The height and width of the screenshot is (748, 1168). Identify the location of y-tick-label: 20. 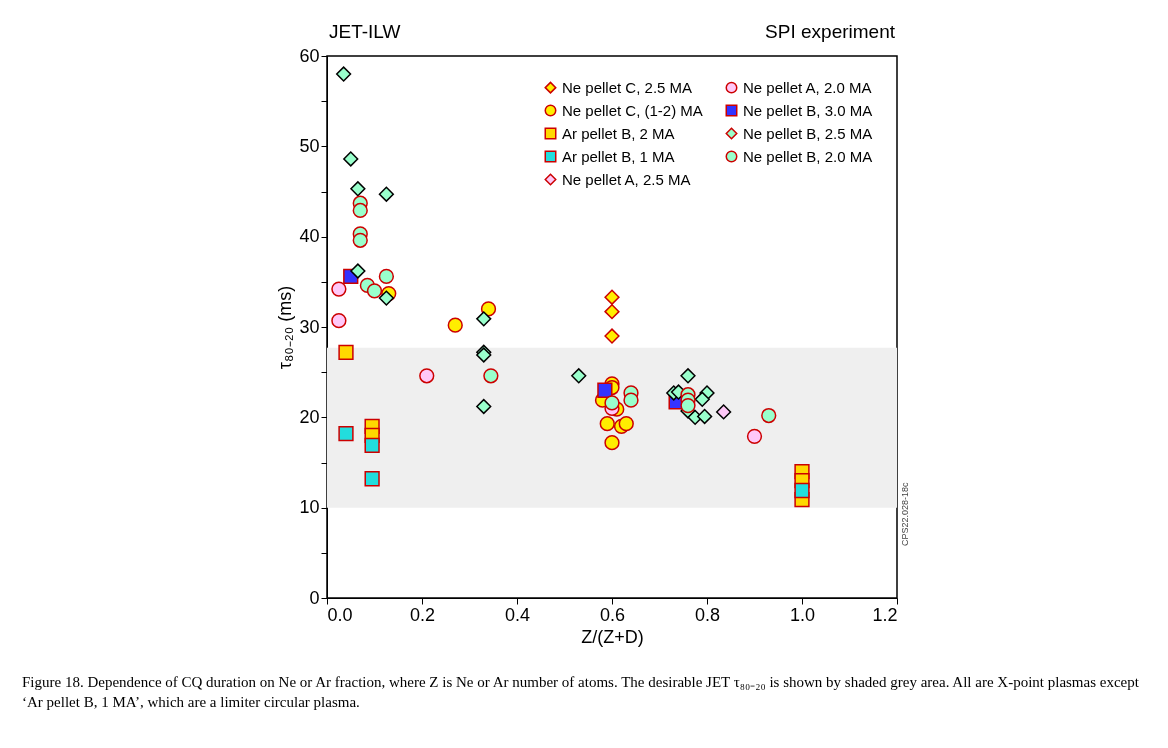
(309, 416).